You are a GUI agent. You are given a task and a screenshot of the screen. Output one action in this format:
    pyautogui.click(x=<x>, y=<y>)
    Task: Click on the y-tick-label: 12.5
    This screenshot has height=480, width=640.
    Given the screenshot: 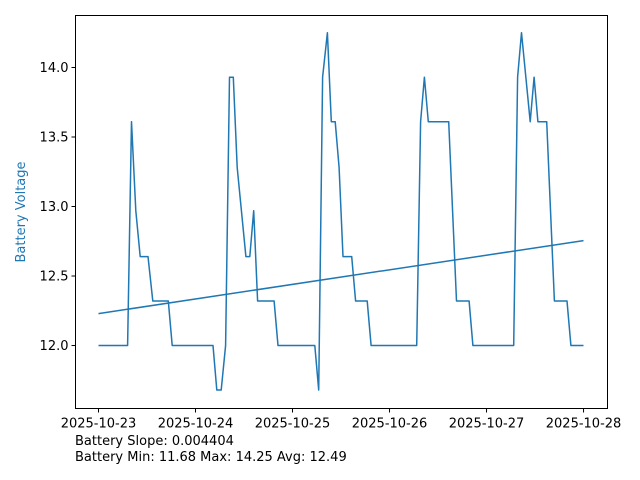 What is the action you would take?
    pyautogui.click(x=54, y=277)
    